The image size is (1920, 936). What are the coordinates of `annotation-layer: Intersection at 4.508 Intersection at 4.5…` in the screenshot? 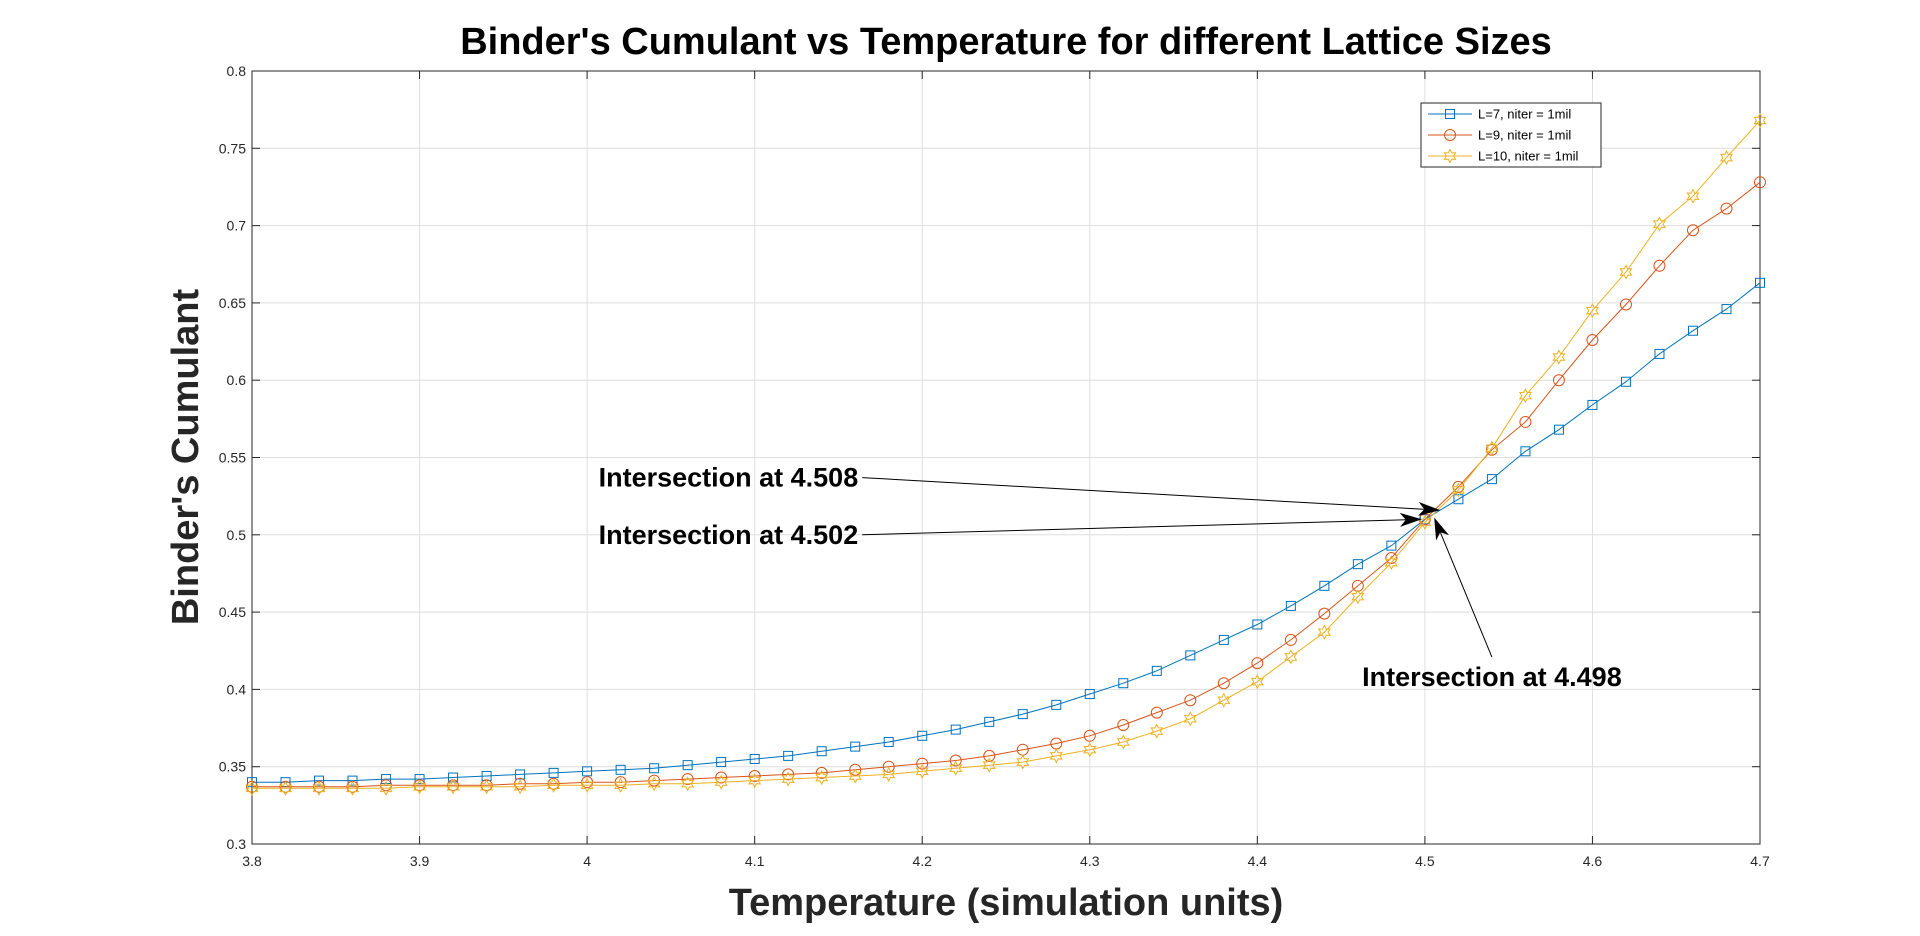 It's located at (1110, 577).